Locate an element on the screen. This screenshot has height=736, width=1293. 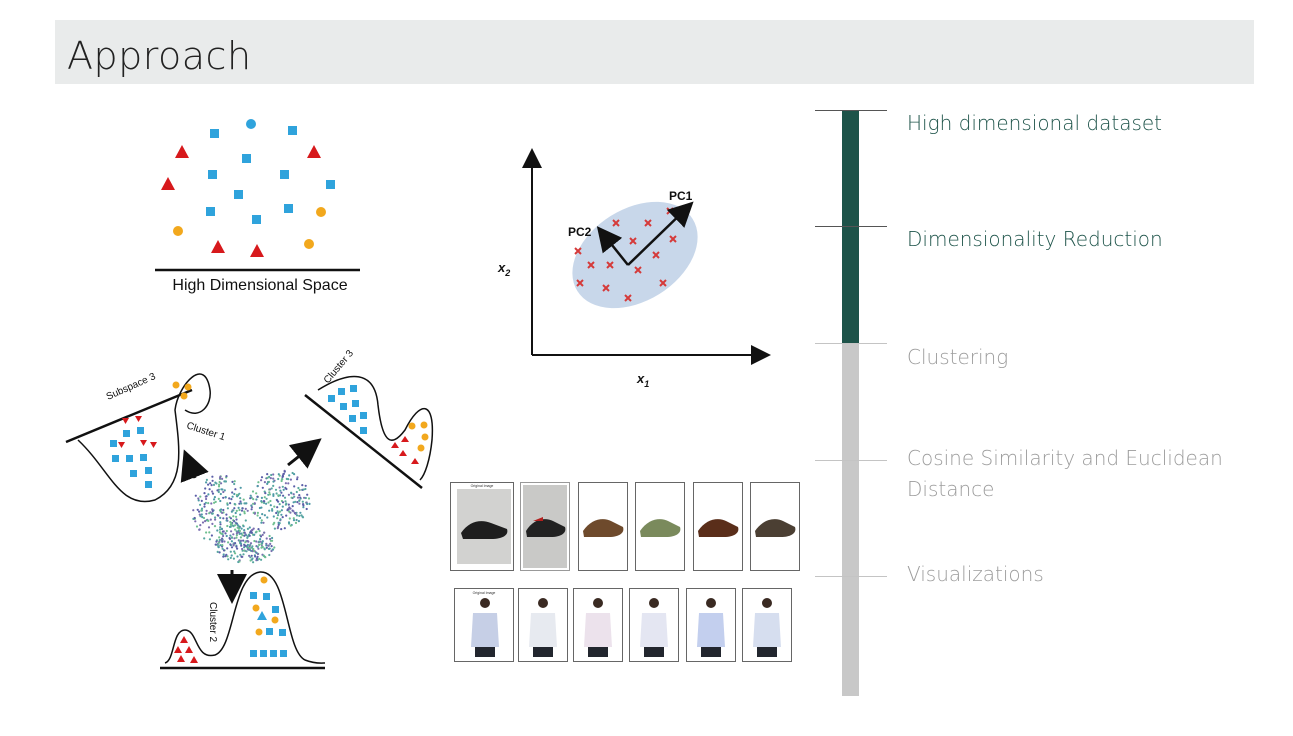
cluster-3-curve: Cluster 3 is located at coordinates (369, 418).